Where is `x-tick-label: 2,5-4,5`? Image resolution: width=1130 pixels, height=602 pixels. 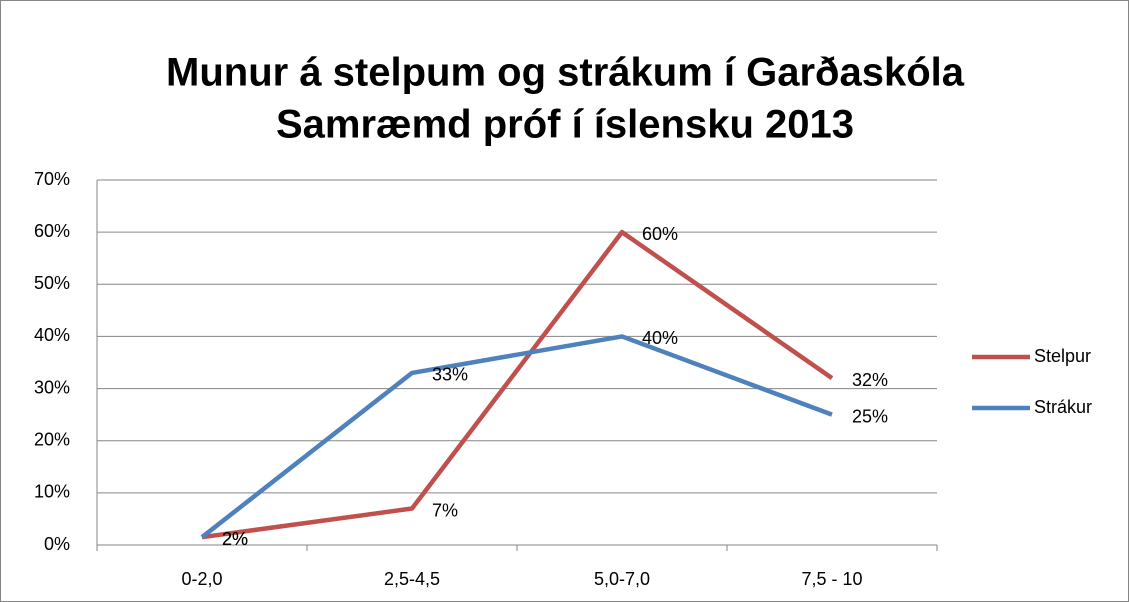 x-tick-label: 2,5-4,5 is located at coordinates (412, 579).